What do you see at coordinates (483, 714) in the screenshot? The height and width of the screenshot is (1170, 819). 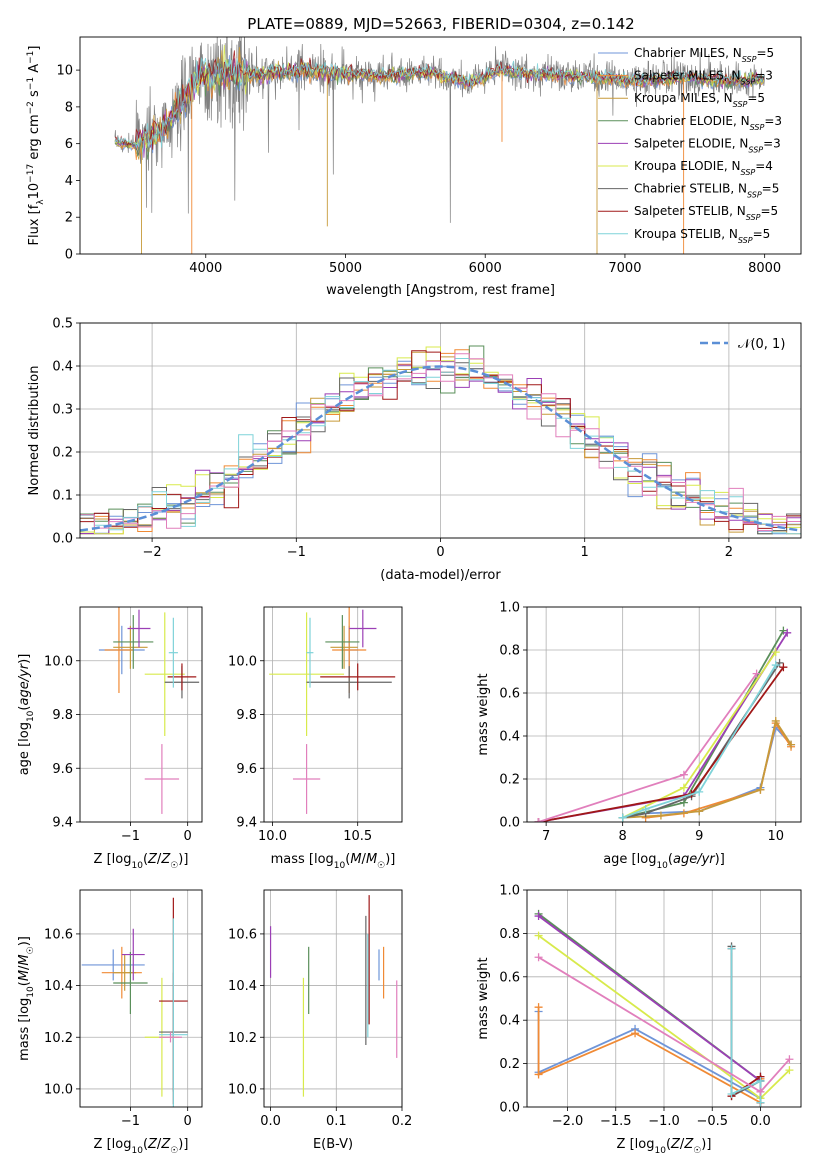 I see `age-weight-ylabel: mass weight` at bounding box center [483, 714].